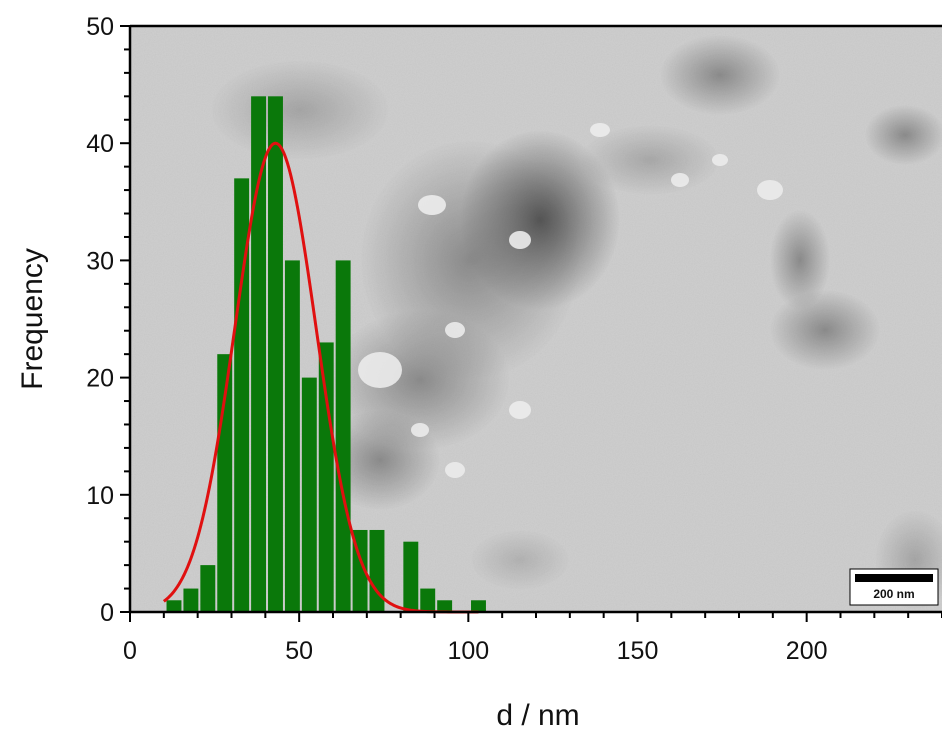 This screenshot has height=736, width=942. I want to click on y-tick-label: 30, so click(100, 261).